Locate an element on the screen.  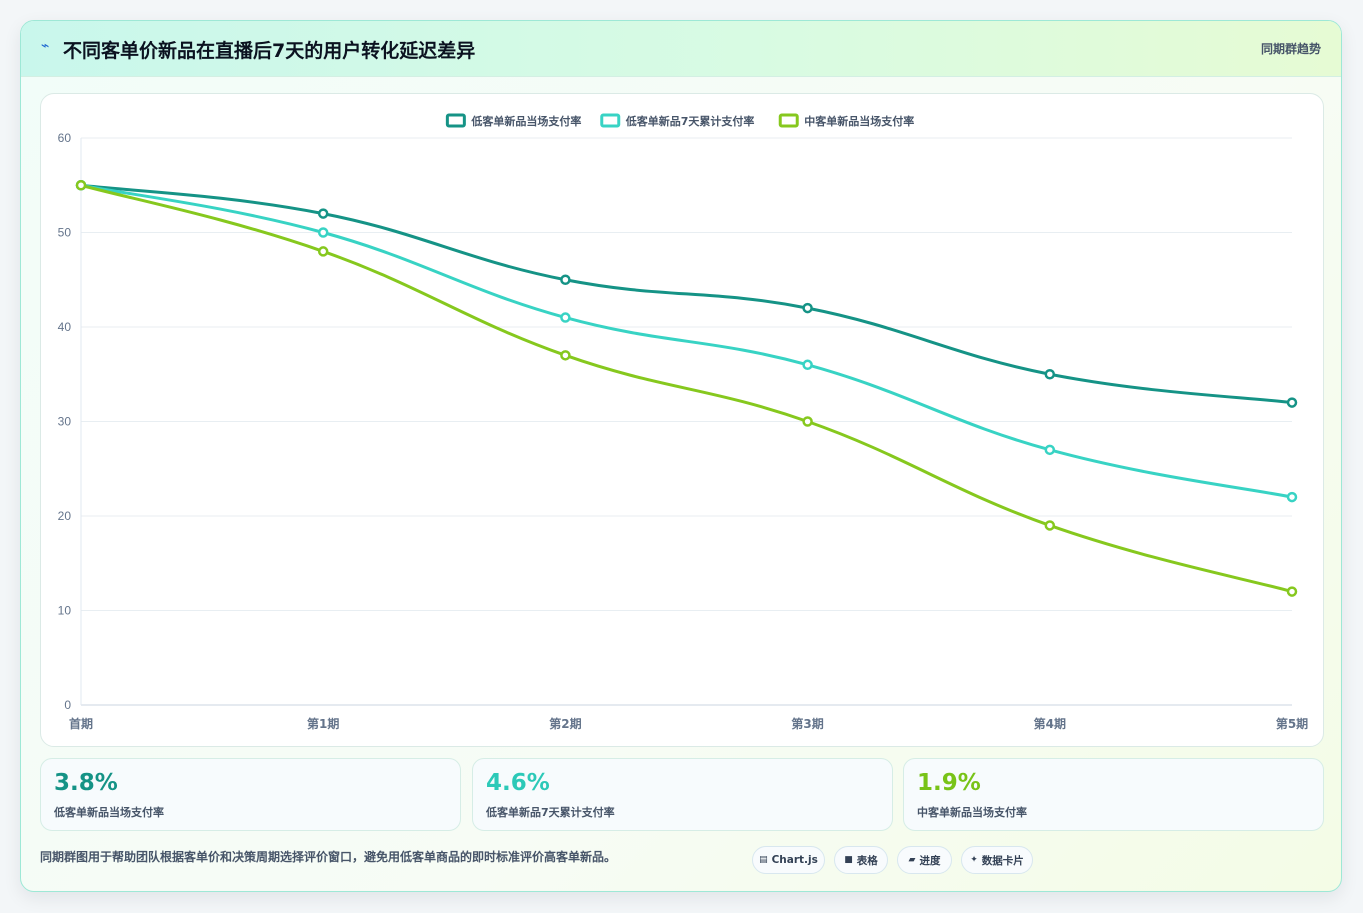
pill-label: 进度 is located at coordinates (930, 860).